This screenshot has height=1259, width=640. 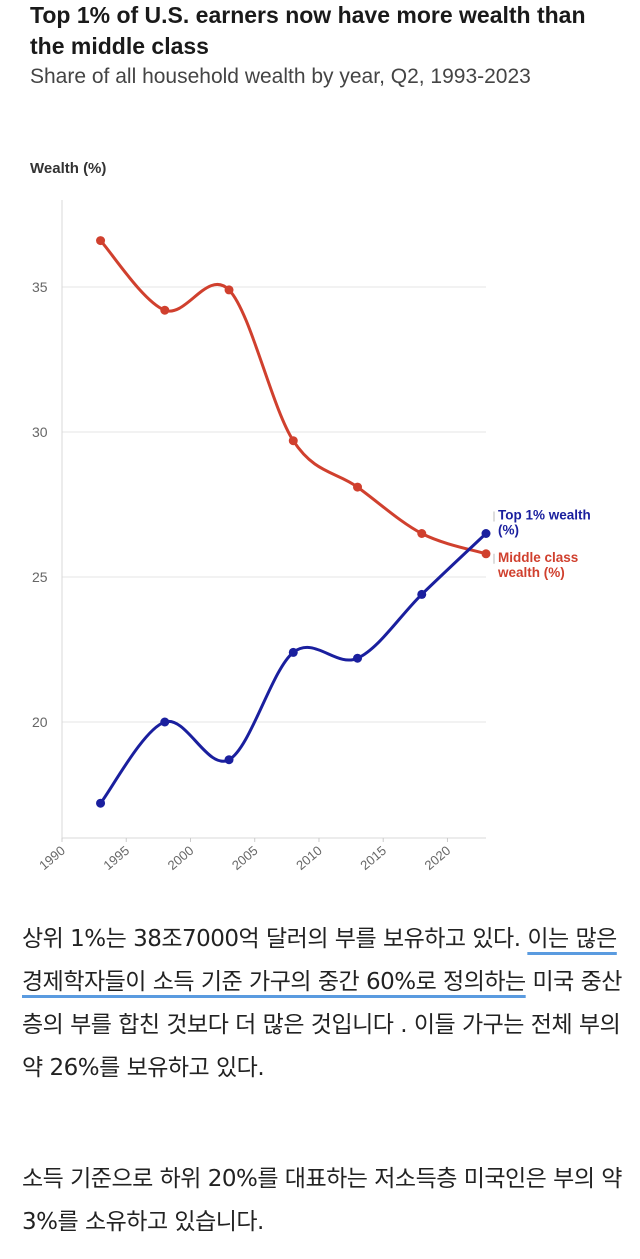 What do you see at coordinates (52, 858) in the screenshot?
I see `x-tick-1990: 1990` at bounding box center [52, 858].